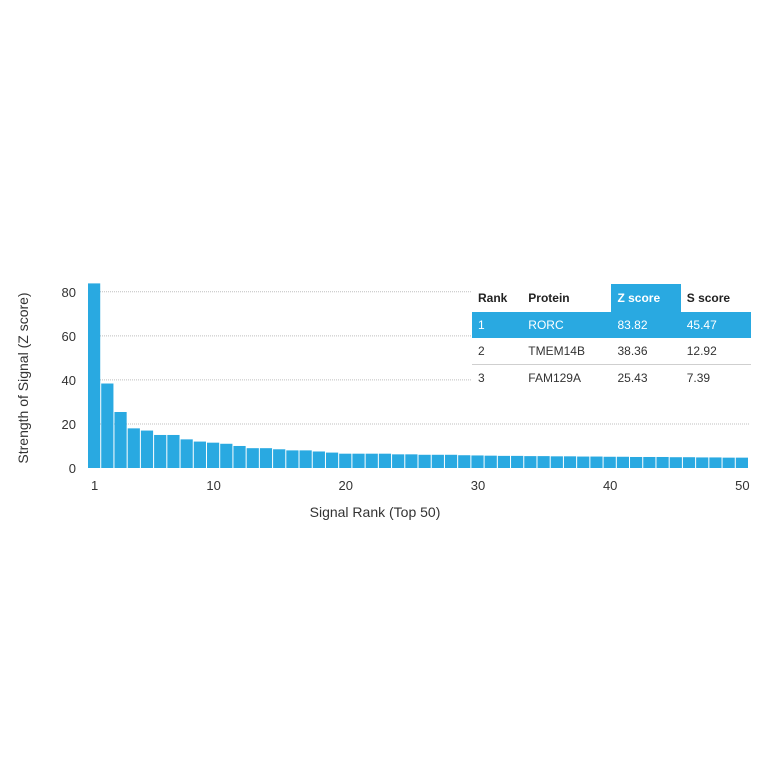 The image size is (764, 764). What do you see at coordinates (69, 292) in the screenshot?
I see `y-tick-label: 80` at bounding box center [69, 292].